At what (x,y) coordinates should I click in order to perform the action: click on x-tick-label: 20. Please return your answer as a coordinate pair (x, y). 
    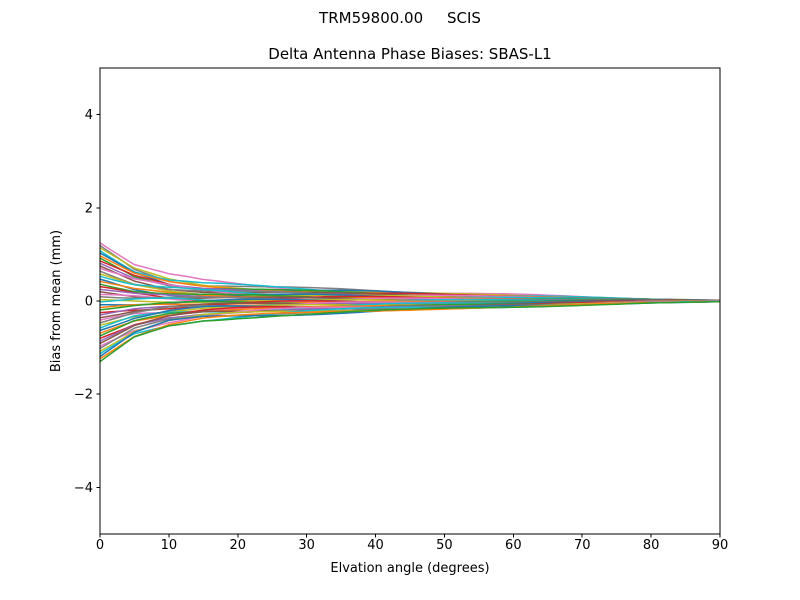
    Looking at the image, I should click on (238, 545).